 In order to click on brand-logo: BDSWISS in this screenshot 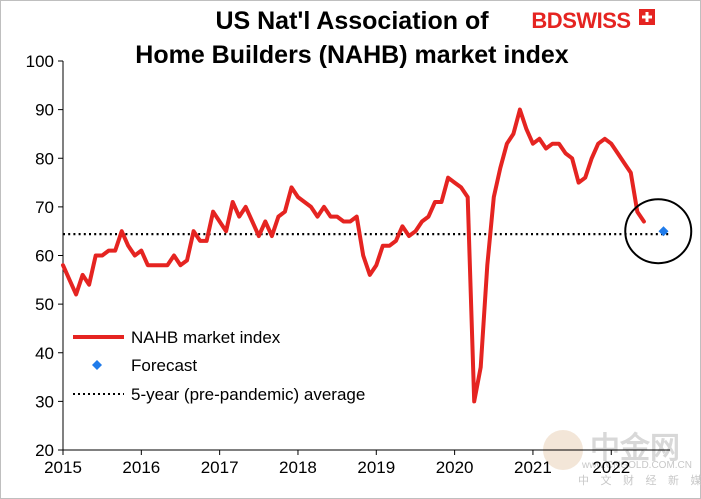, I will do `click(593, 20)`.